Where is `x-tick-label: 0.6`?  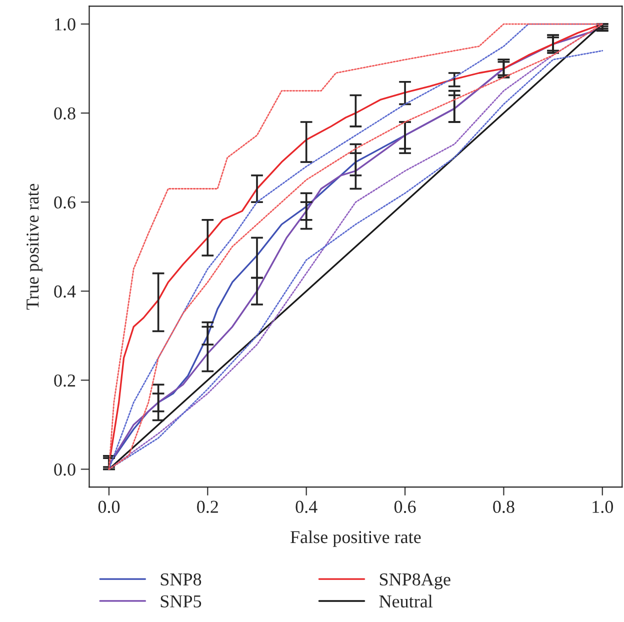
x-tick-label: 0.6 is located at coordinates (405, 507).